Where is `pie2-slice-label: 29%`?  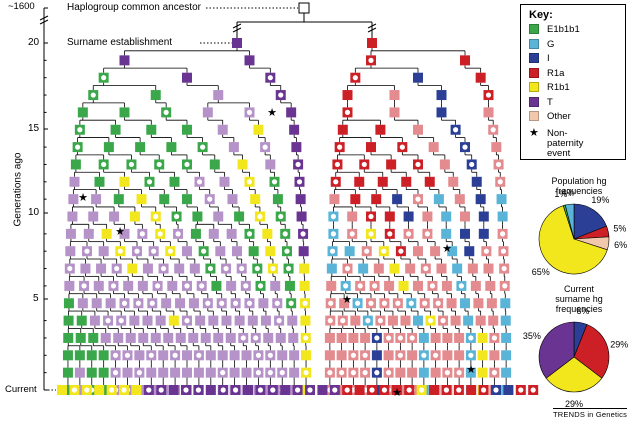
pie2-slice-label: 29% is located at coordinates (574, 404).